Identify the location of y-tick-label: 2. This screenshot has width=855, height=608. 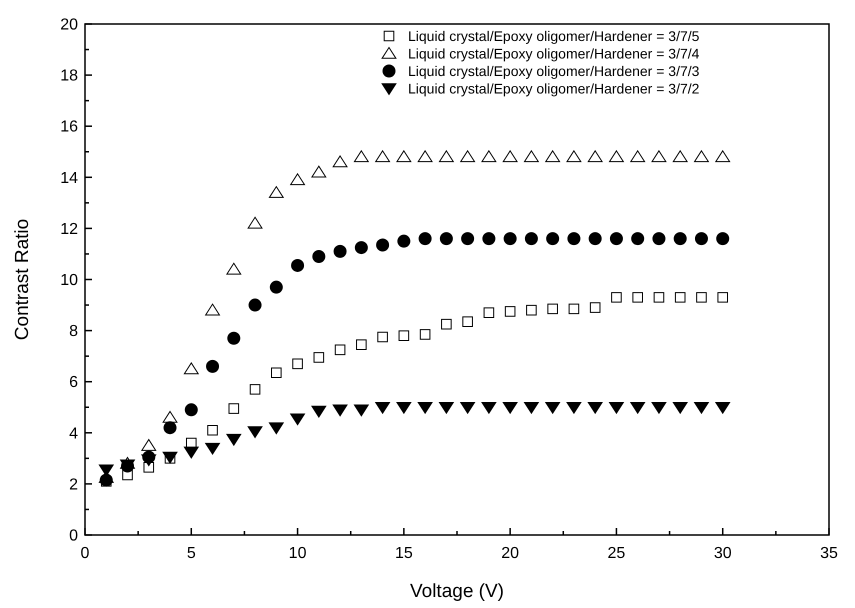
(73, 485).